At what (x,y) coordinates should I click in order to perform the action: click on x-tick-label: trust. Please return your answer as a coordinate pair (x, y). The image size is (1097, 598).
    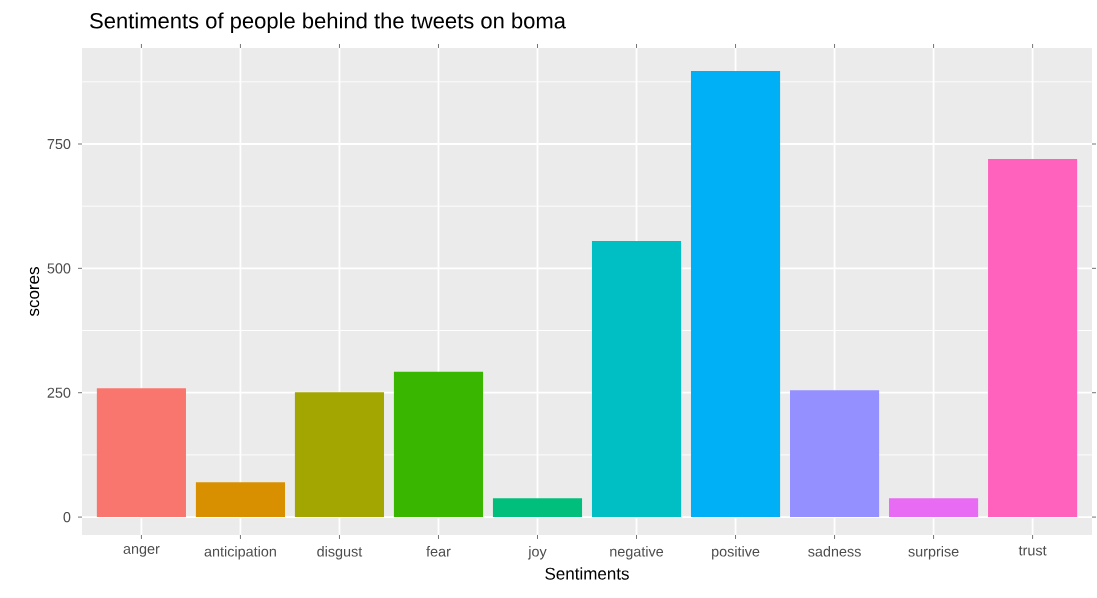
    Looking at the image, I should click on (1032, 551).